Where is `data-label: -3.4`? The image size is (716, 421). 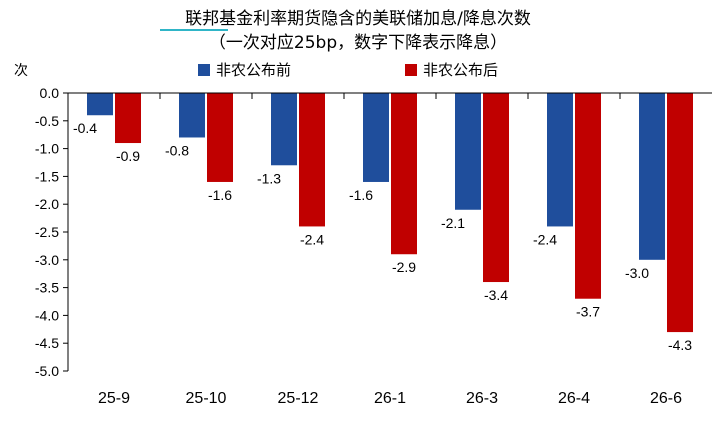 data-label: -3.4 is located at coordinates (496, 295).